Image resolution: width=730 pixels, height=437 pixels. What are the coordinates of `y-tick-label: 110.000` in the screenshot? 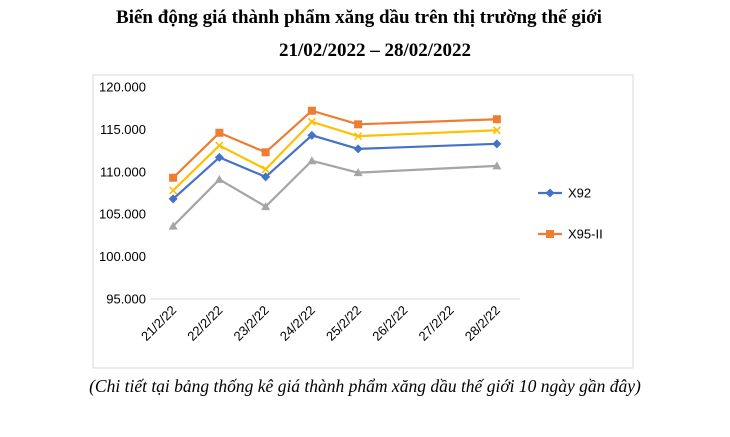 It's located at (123, 171).